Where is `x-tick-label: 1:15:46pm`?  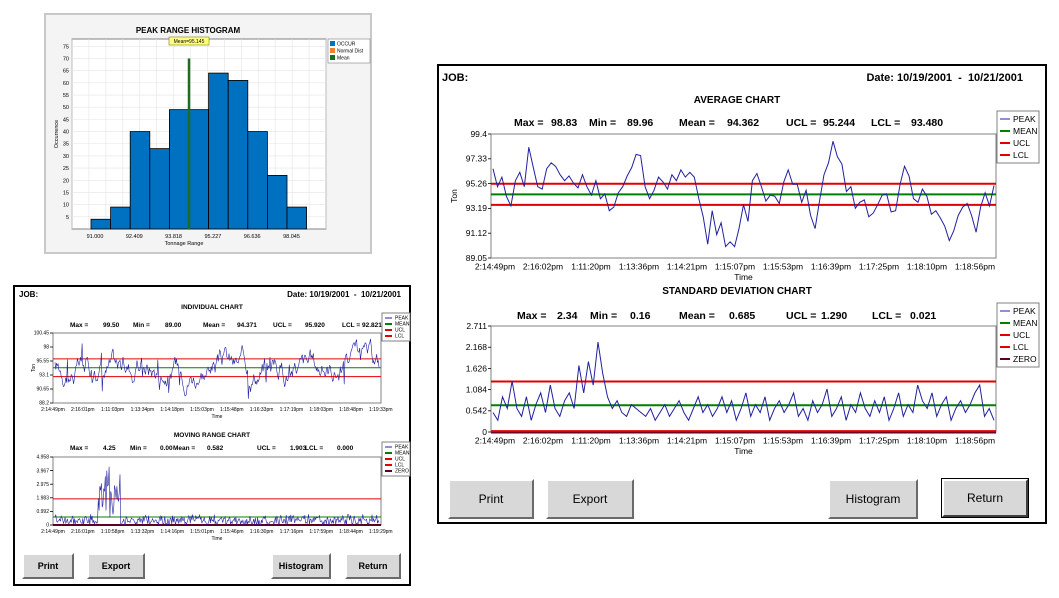
x-tick-label: 1:15:46pm is located at coordinates (232, 532).